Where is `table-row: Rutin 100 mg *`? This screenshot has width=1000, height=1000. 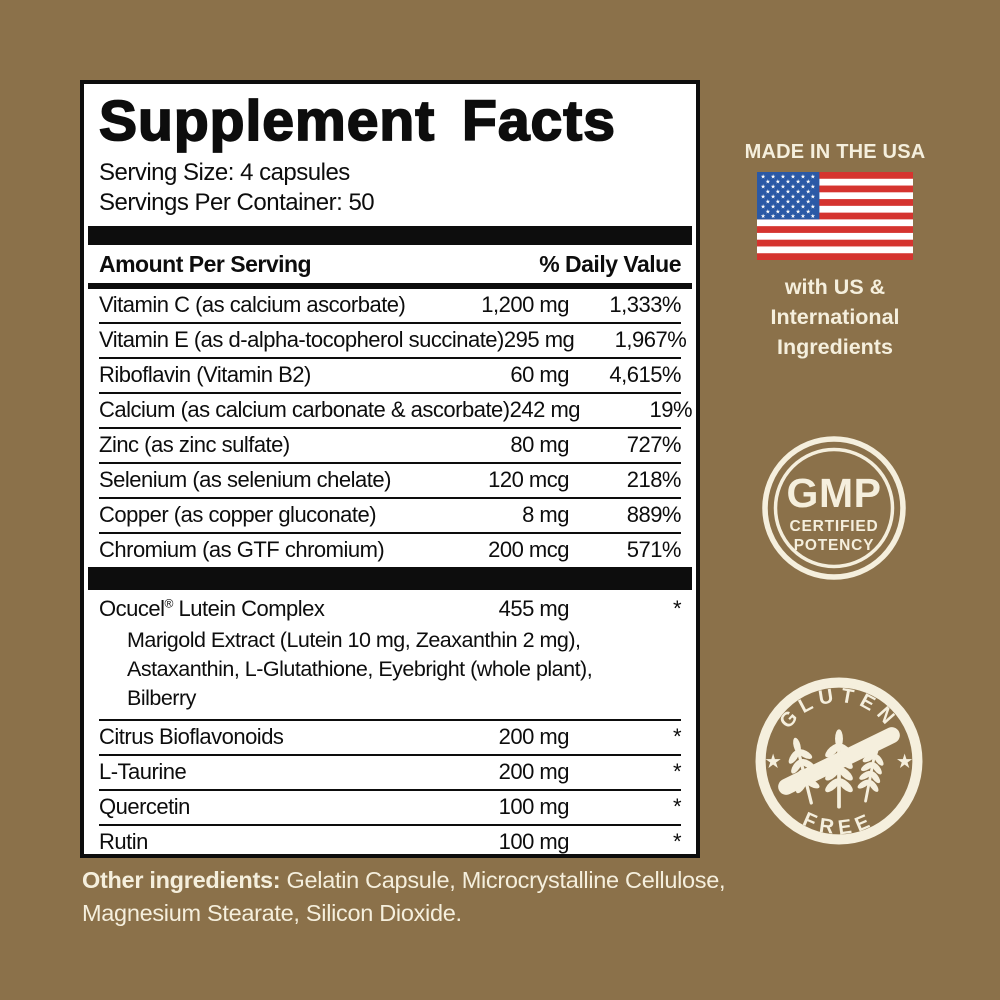 table-row: Rutin 100 mg * is located at coordinates (390, 839).